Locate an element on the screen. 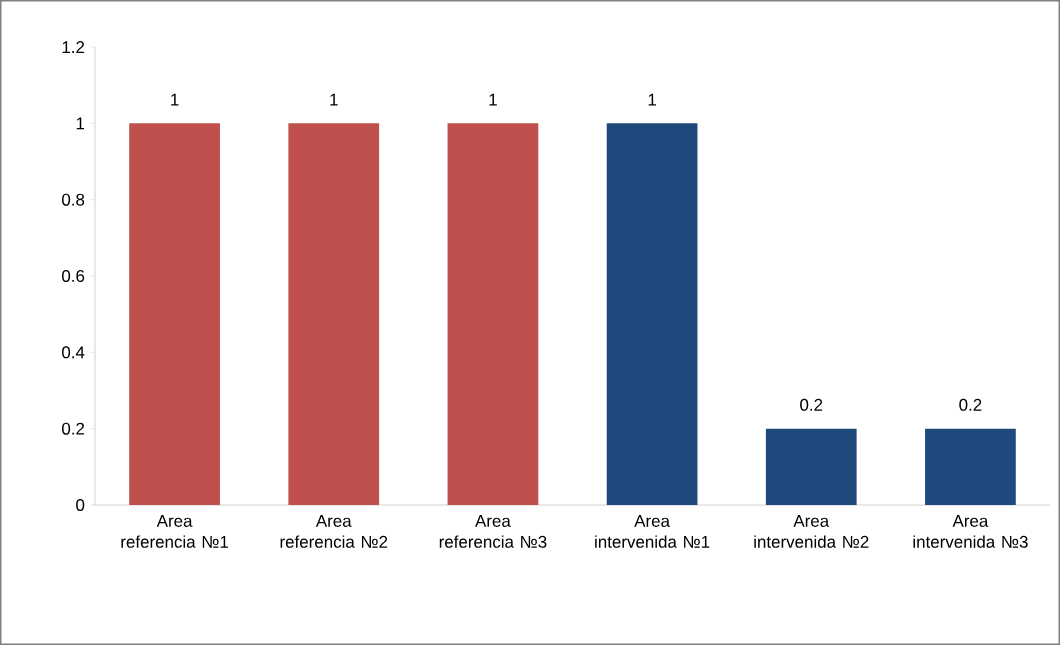 The height and width of the screenshot is (645, 1060). y-tick-label: 0.8 is located at coordinates (73, 199).